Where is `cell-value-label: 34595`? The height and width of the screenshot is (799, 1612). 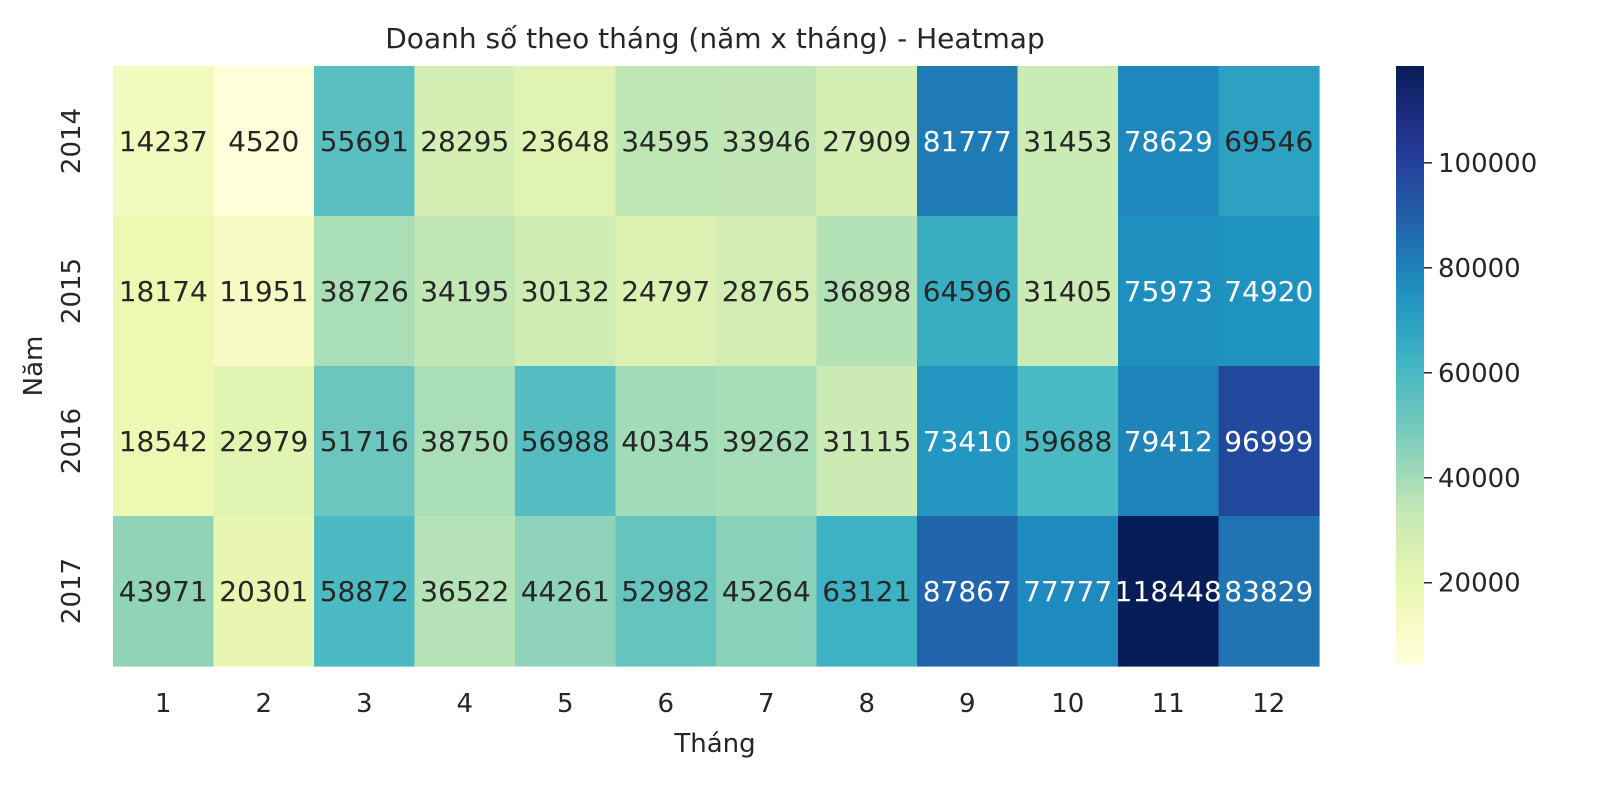
cell-value-label: 34595 is located at coordinates (665, 141).